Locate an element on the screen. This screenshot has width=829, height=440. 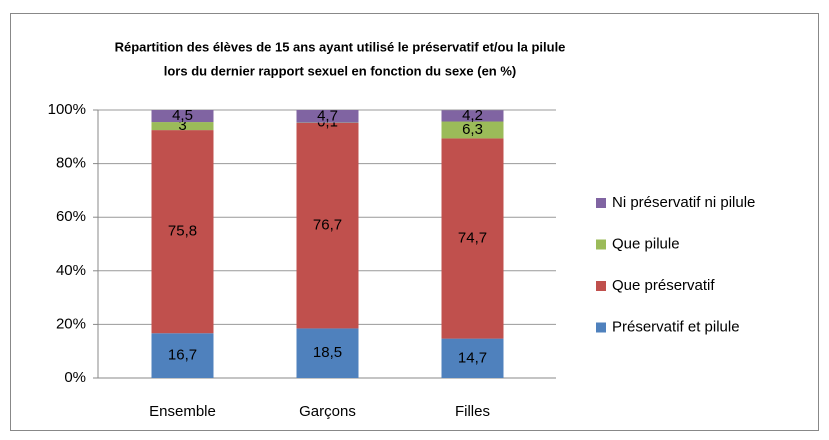
data-label: 14,7 is located at coordinates (472, 357).